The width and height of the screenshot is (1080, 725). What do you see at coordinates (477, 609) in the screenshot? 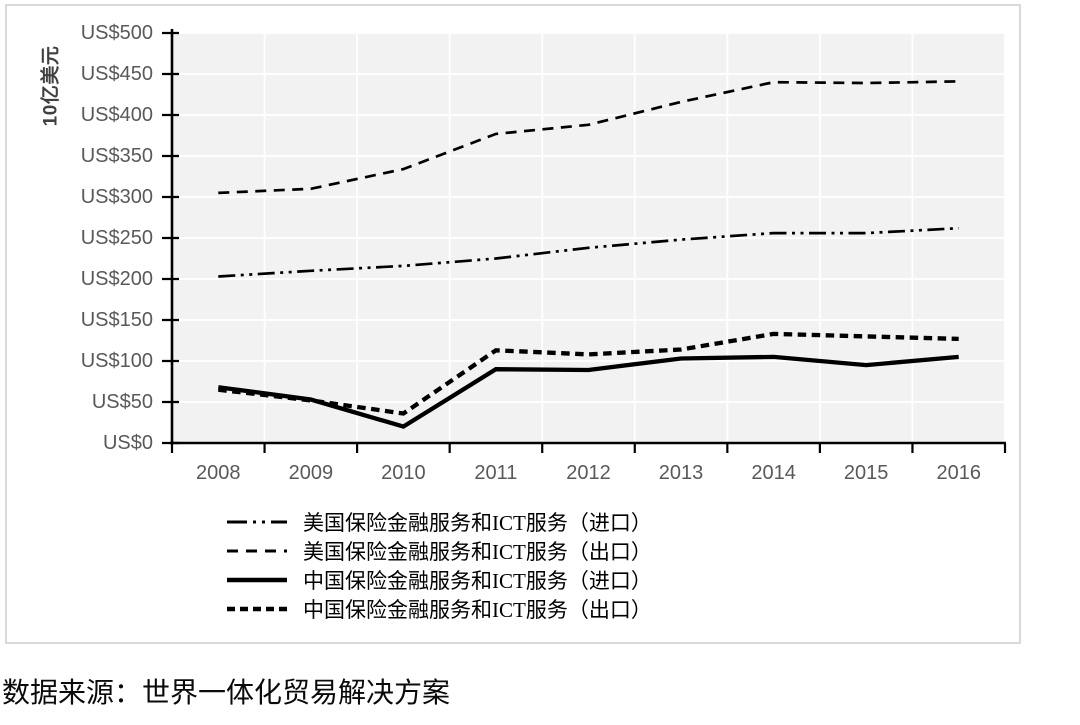
I see `legend-label: 中国保险金融服务和ICT服务（出口）` at bounding box center [477, 609].